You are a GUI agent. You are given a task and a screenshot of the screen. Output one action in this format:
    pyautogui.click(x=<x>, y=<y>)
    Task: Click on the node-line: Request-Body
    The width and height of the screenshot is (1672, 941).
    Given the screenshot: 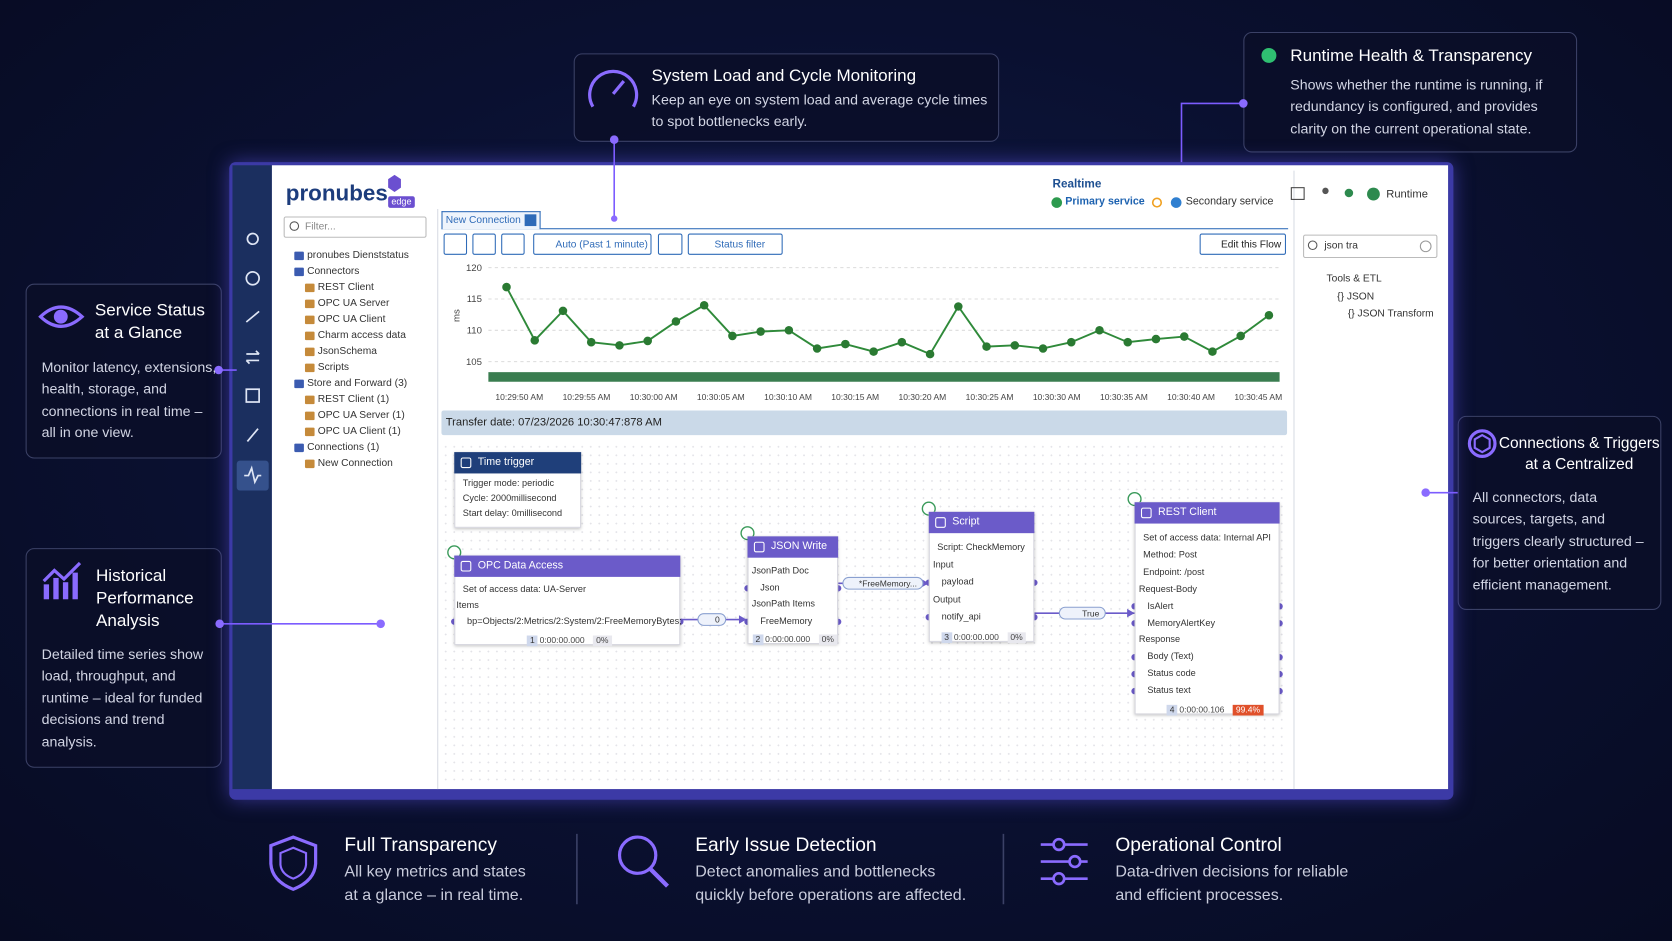 What is the action you would take?
    pyautogui.click(x=1167, y=588)
    